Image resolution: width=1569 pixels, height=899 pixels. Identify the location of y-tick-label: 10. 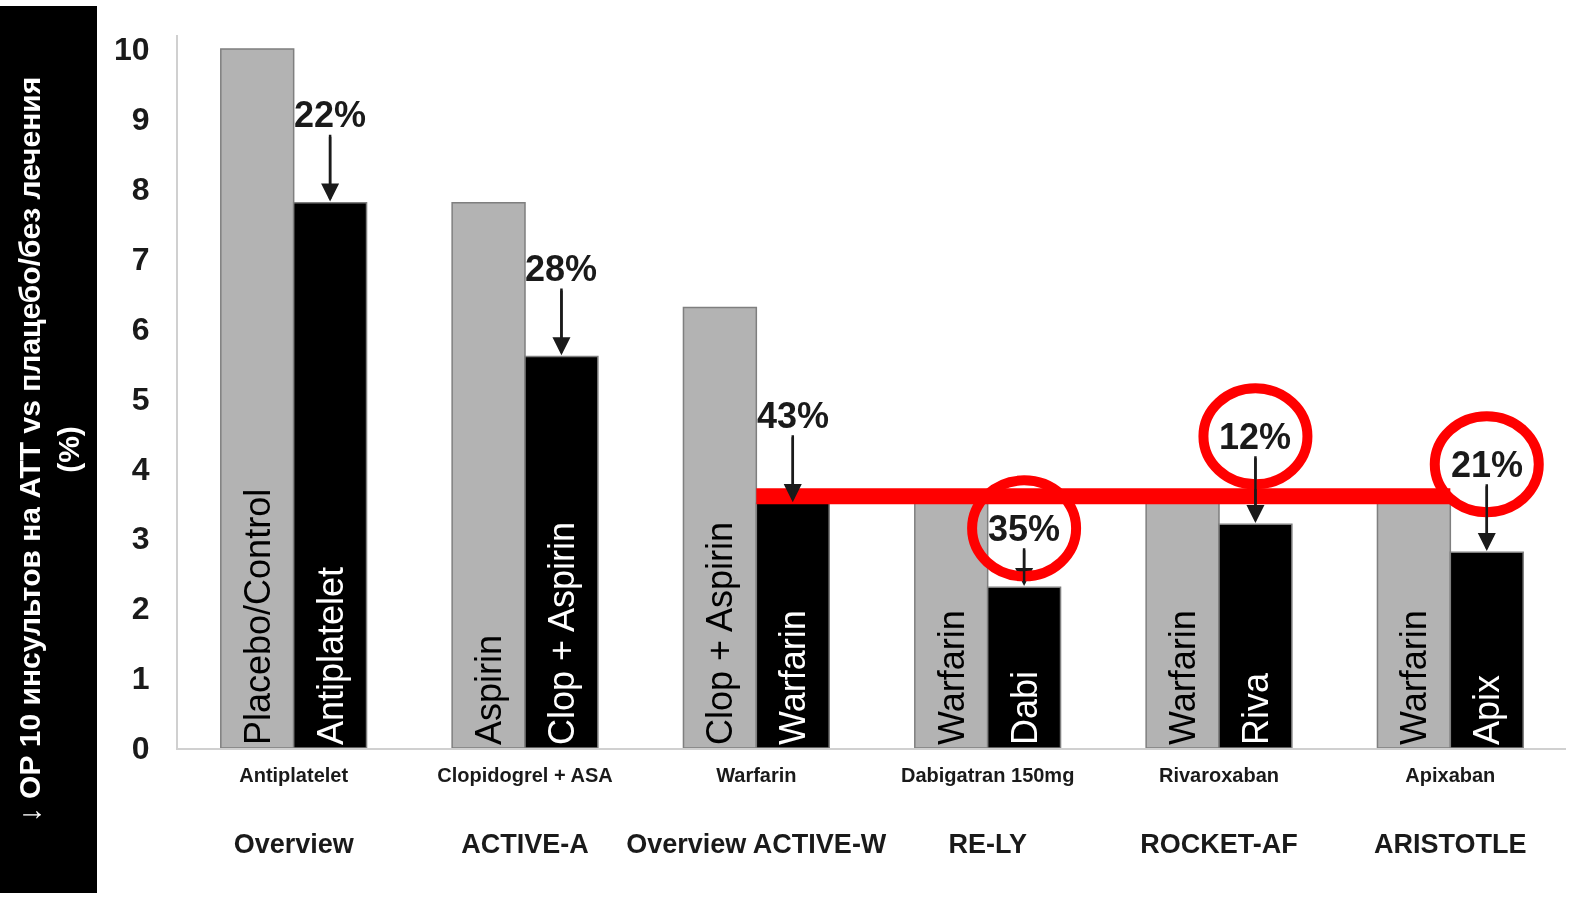
(132, 49).